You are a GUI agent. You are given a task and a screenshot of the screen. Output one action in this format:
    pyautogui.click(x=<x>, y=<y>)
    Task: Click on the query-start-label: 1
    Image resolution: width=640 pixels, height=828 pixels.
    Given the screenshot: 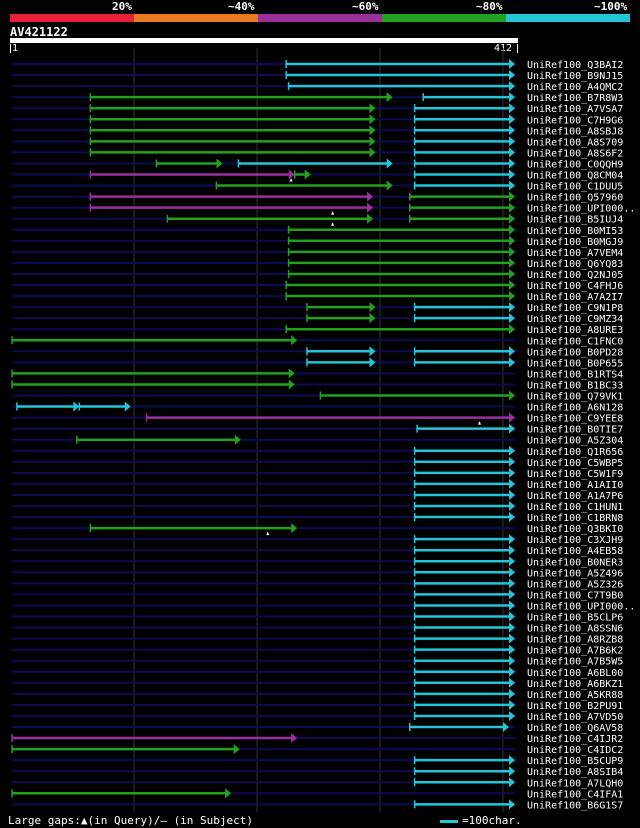 What is the action you would take?
    pyautogui.click(x=15, y=48)
    